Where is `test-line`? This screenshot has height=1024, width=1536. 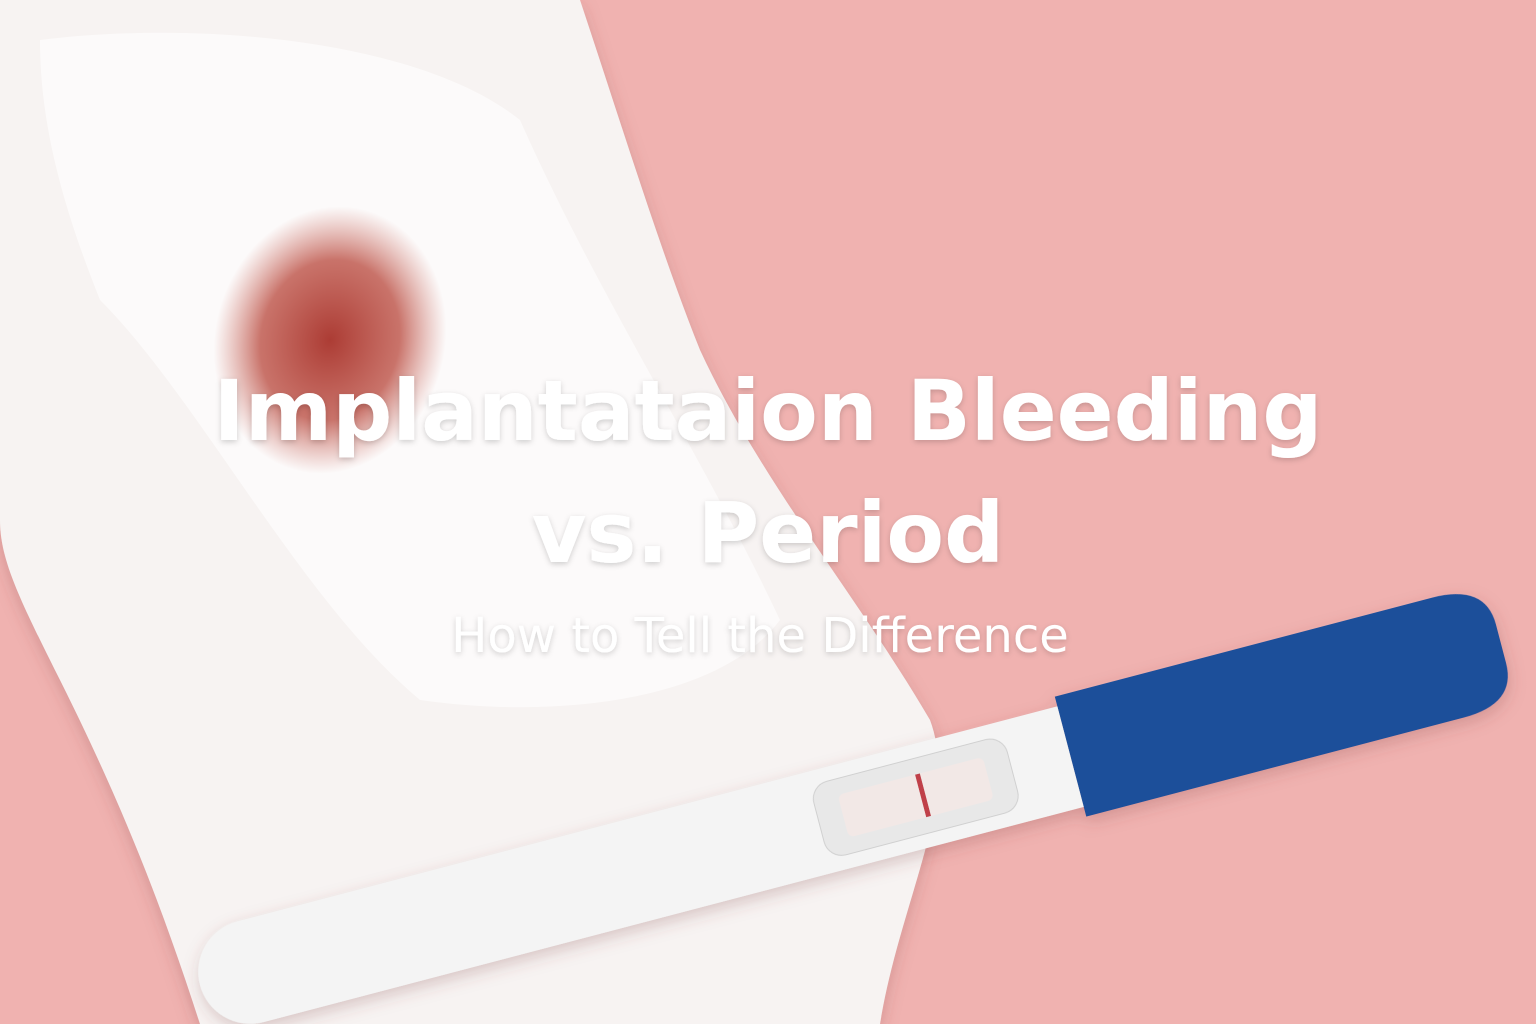
test-line is located at coordinates (923, 795).